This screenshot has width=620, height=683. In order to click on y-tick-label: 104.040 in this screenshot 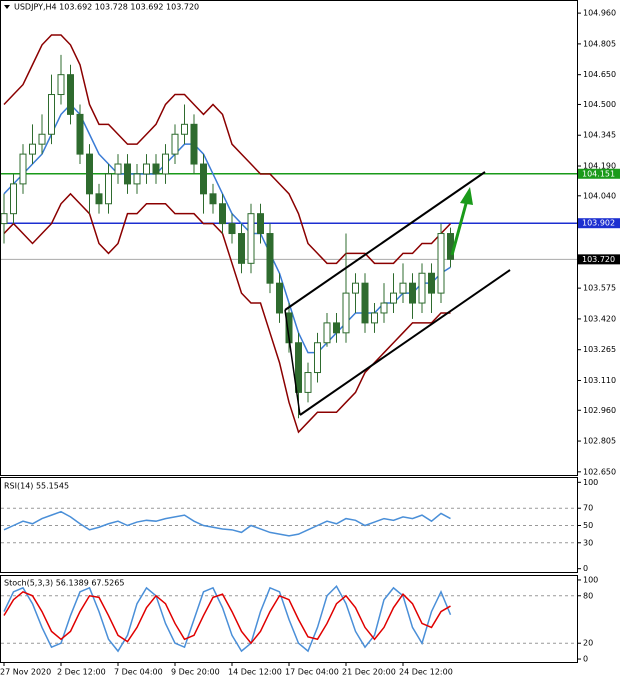, I will do `click(599, 195)`.